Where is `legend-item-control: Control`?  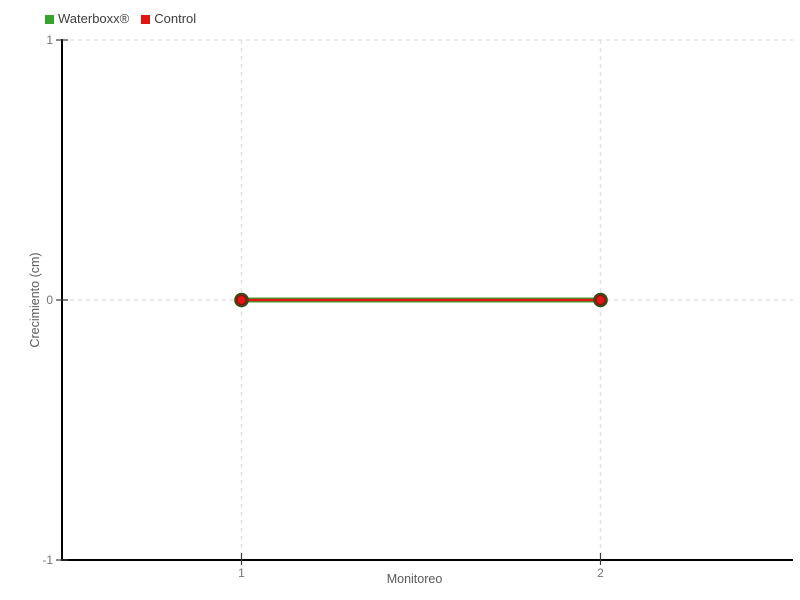 legend-item-control: Control is located at coordinates (168, 18).